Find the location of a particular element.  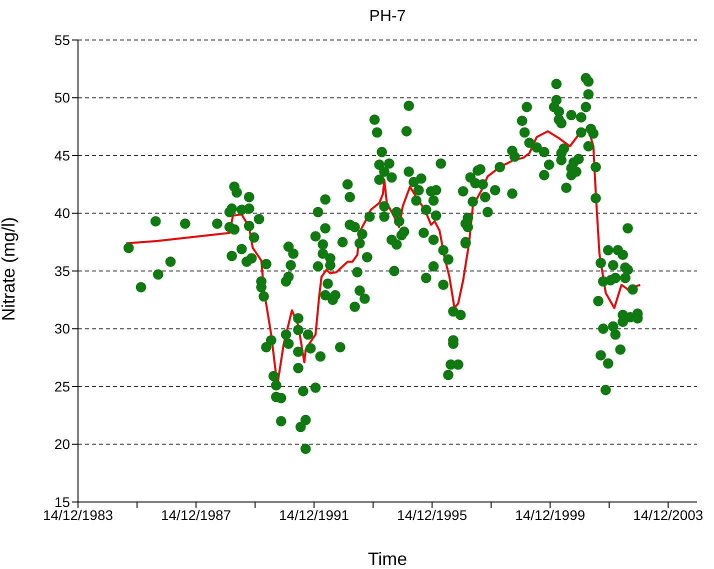

y-tick-label: 55 is located at coordinates (62, 40).